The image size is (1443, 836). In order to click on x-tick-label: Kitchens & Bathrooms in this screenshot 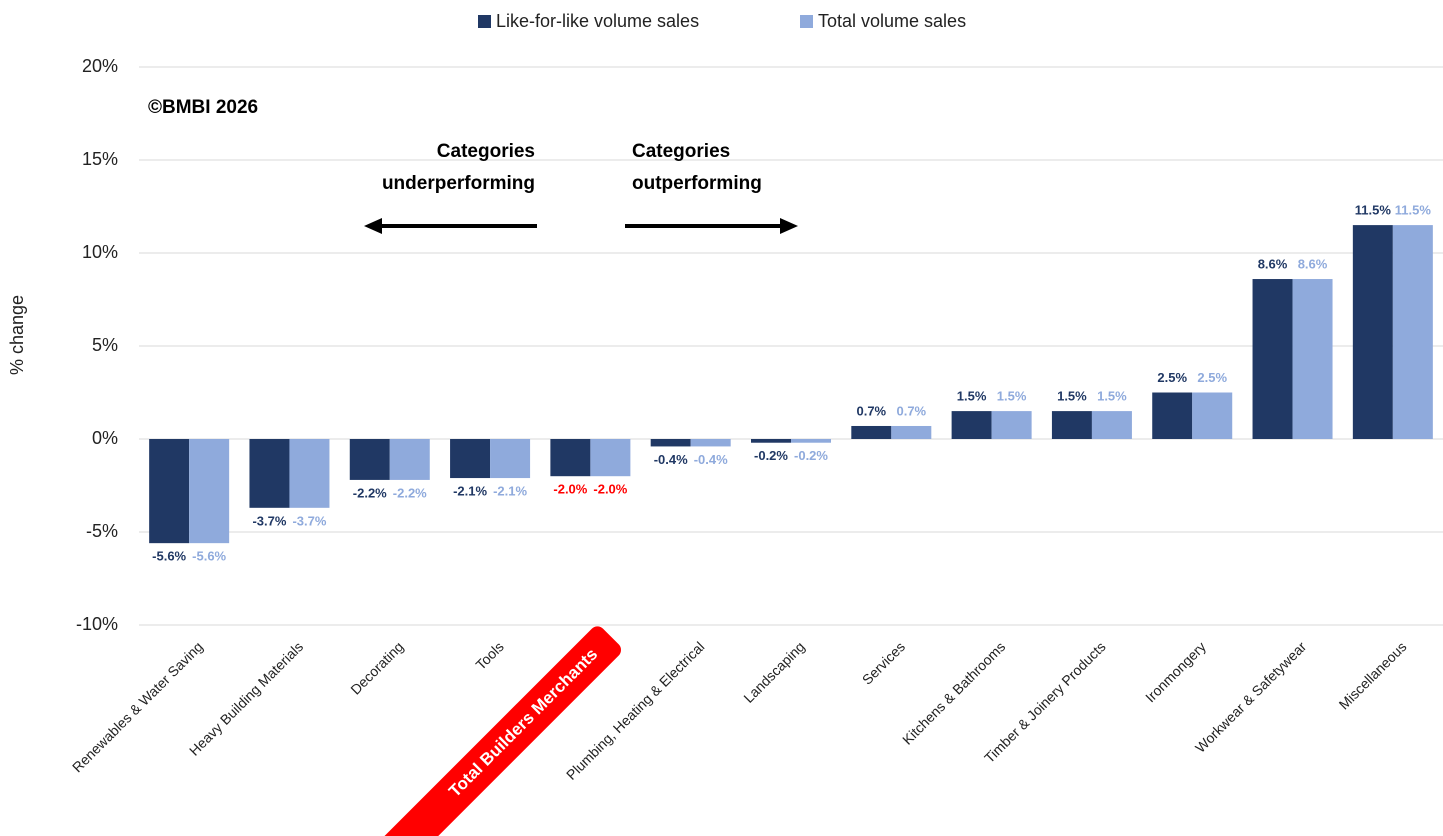, I will do `click(953, 692)`.